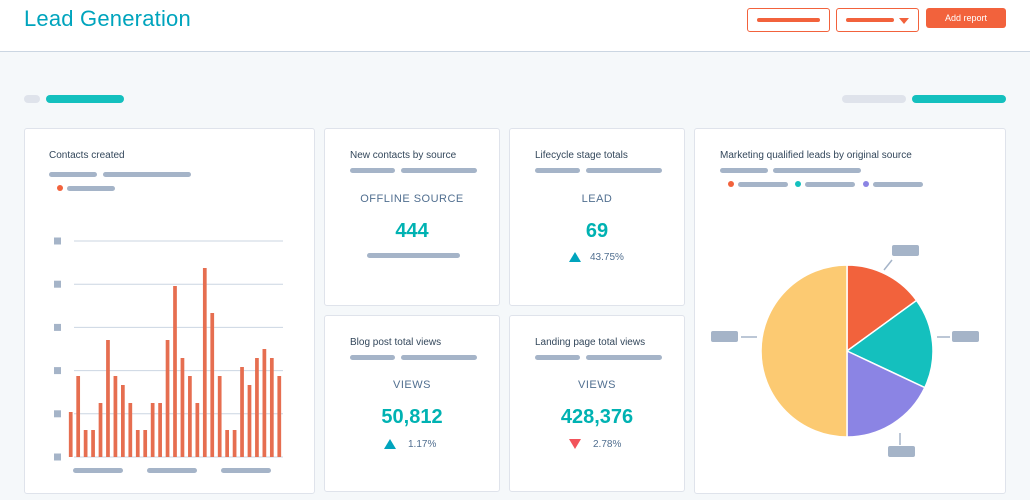  I want to click on metric-value: 428,376, so click(597, 417).